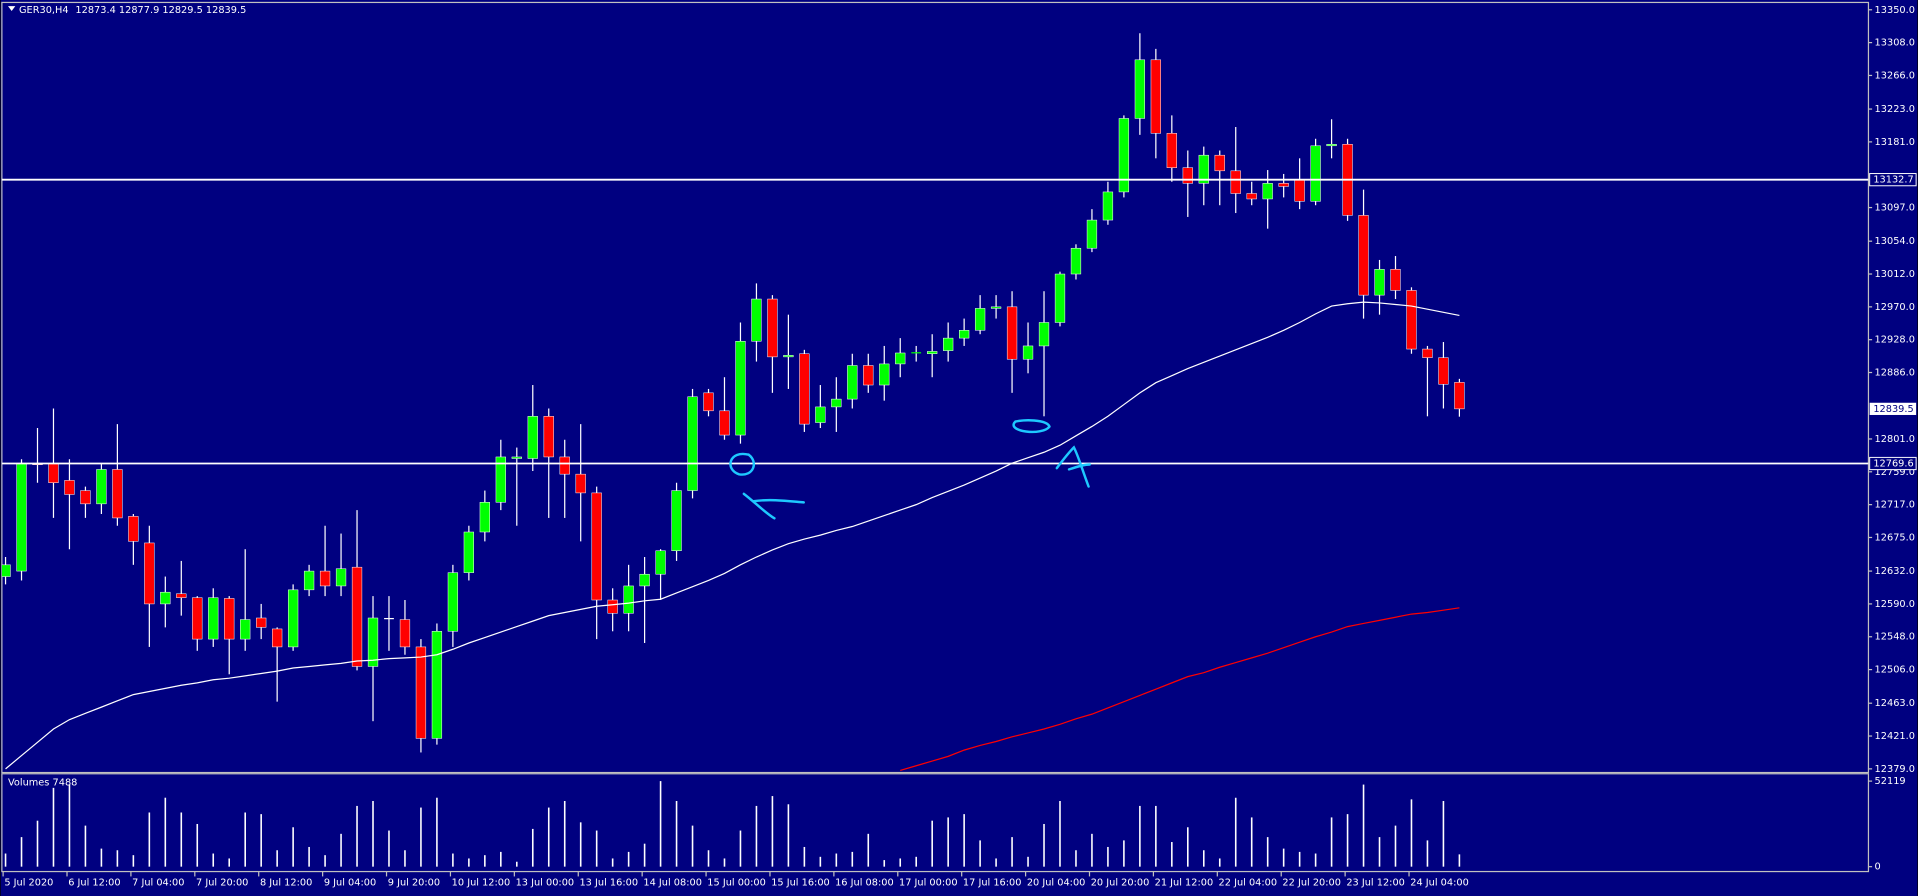 Image resolution: width=1918 pixels, height=896 pixels. I want to click on x-tick-label: 15 Jul 16:00, so click(800, 883).